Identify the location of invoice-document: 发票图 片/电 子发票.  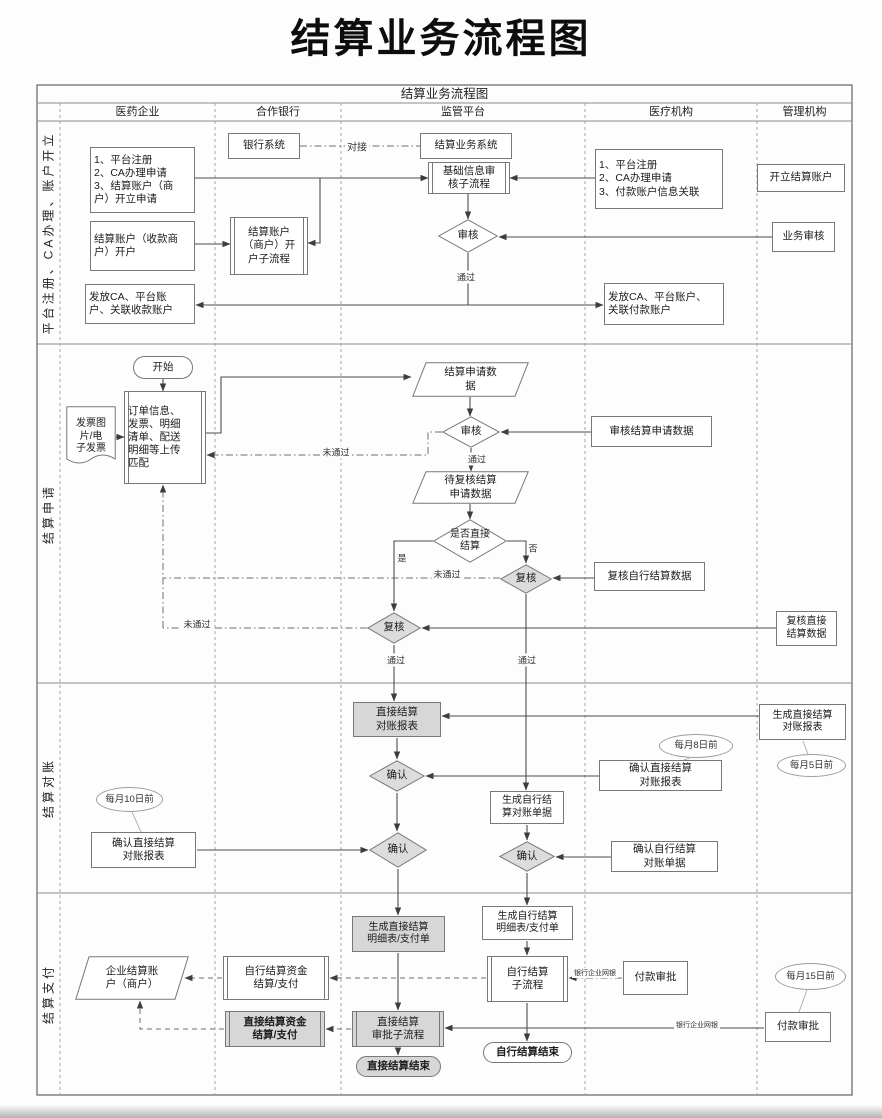
(91, 437).